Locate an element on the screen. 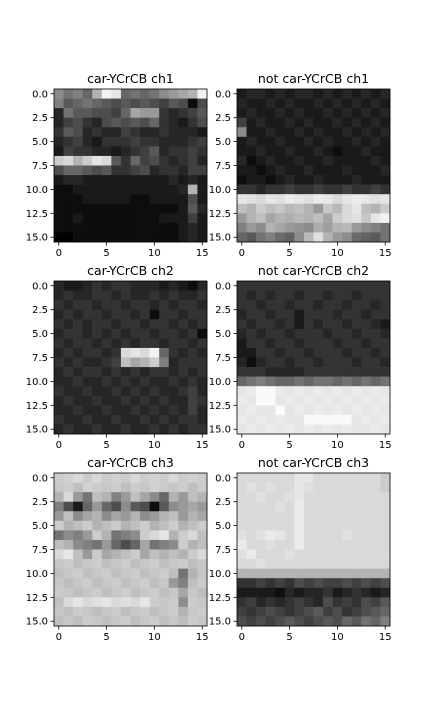 The height and width of the screenshot is (720, 432). y-tick-label: 10.0 is located at coordinates (220, 382).